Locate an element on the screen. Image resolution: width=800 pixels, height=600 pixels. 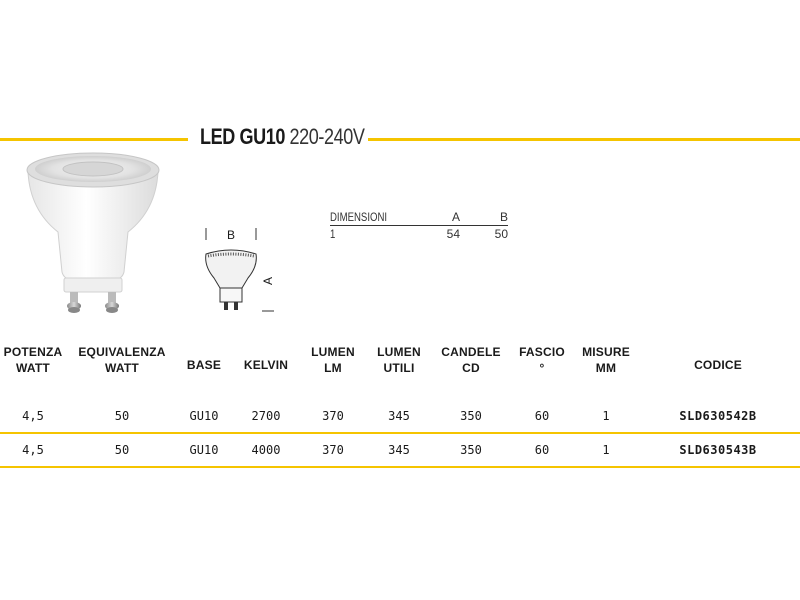
column-header-equivalenza: EQUIVALENZA WATT is located at coordinates (122, 360).